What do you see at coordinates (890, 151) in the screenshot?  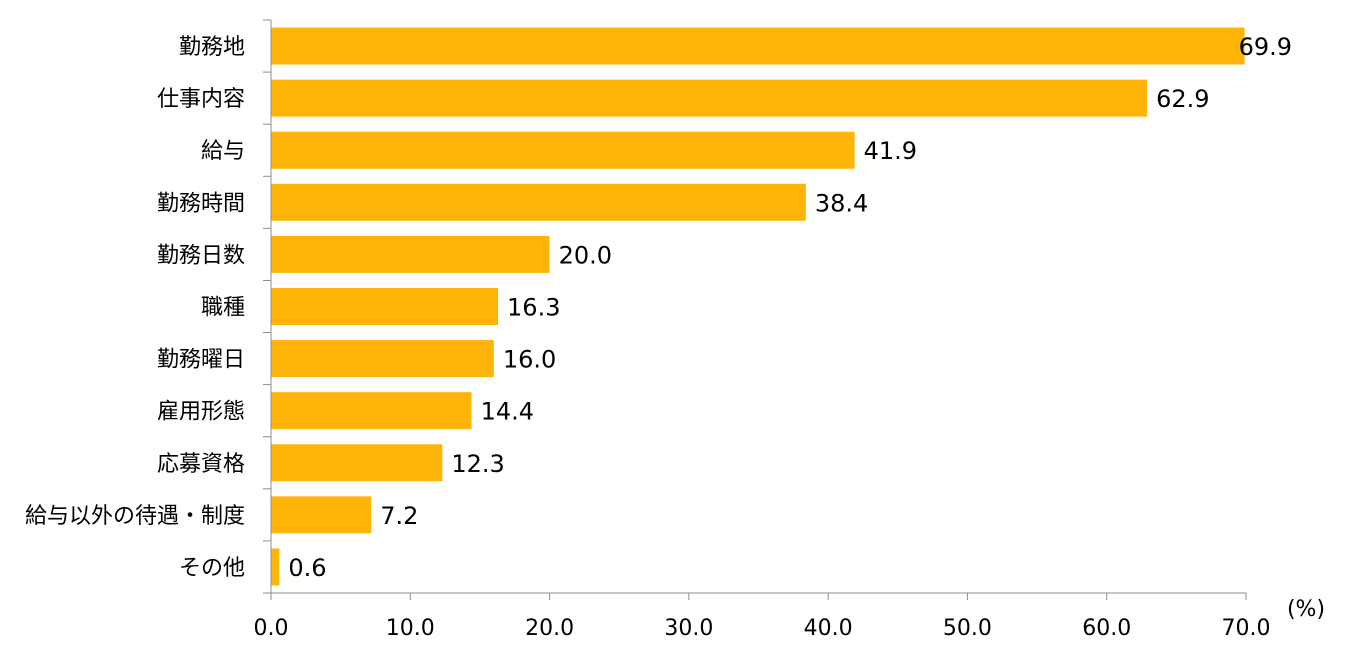 I see `value-label-2: 41.9` at bounding box center [890, 151].